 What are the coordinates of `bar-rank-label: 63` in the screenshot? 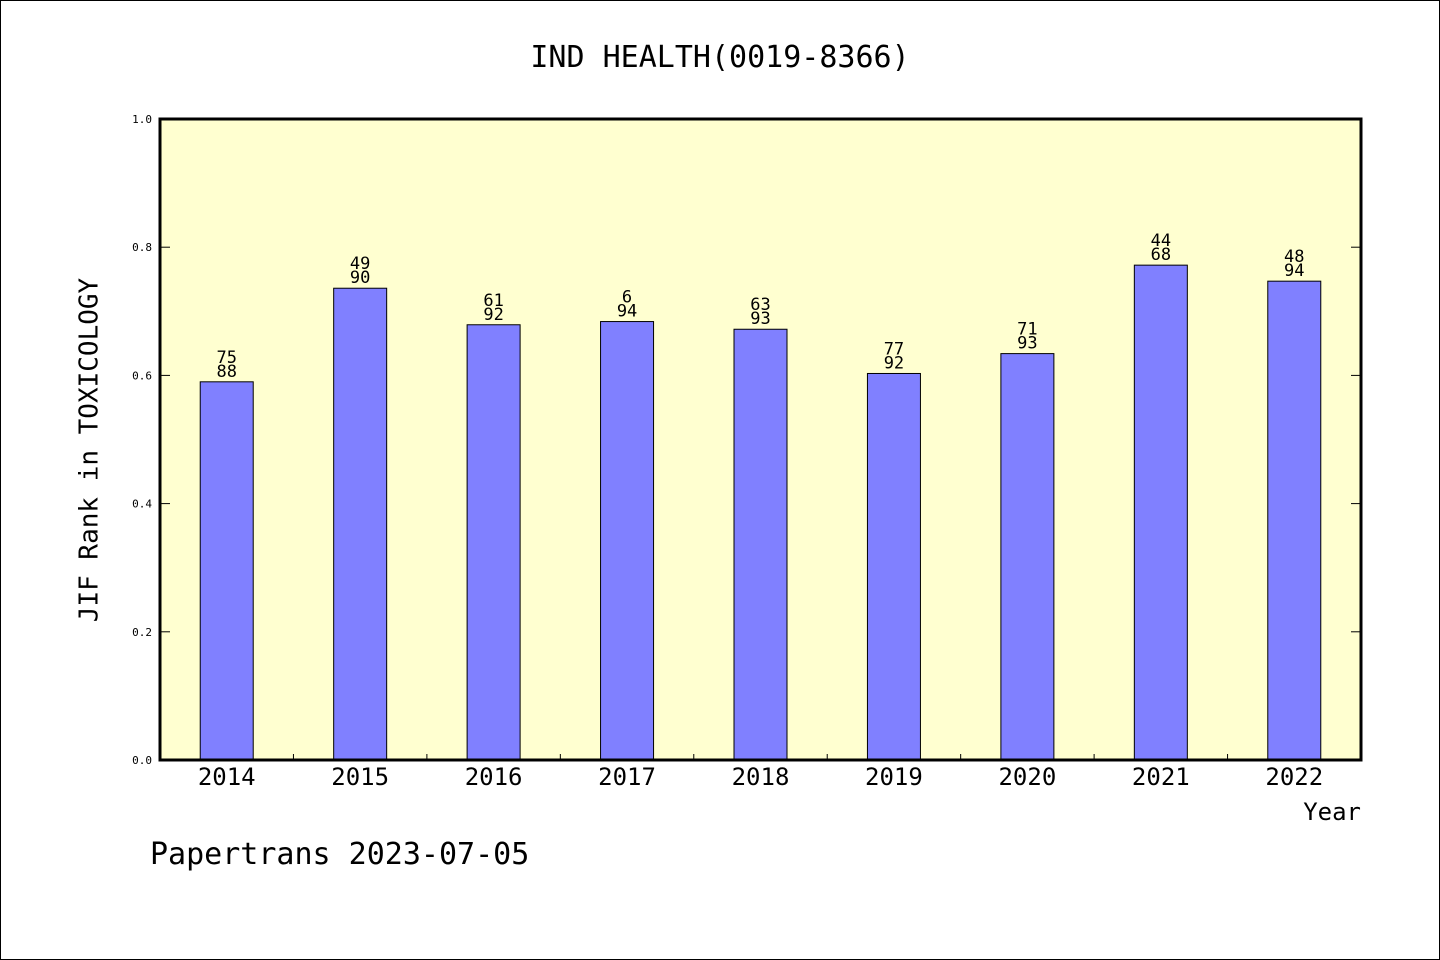 It's located at (760, 305).